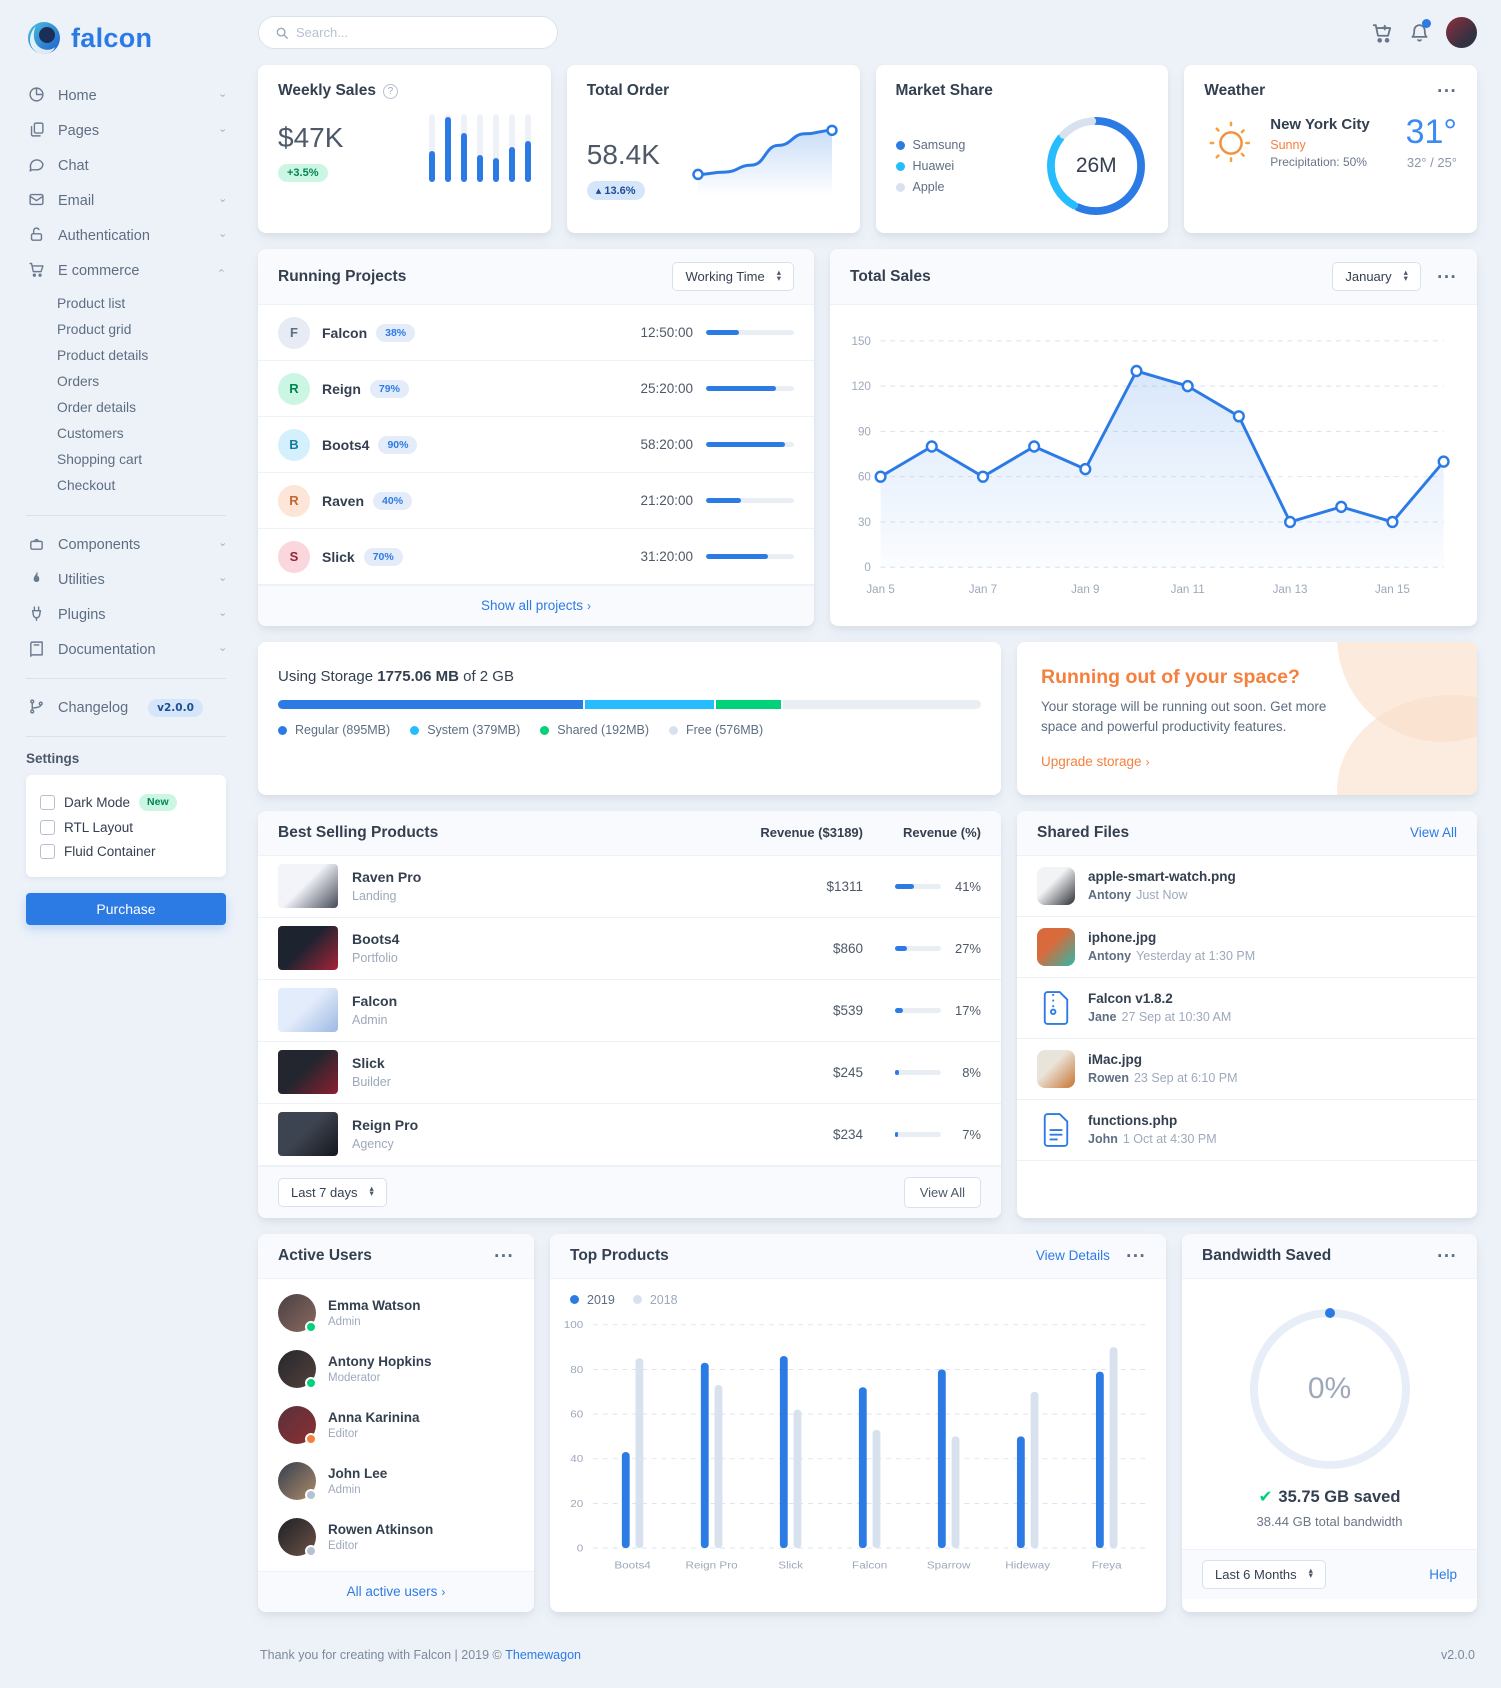  What do you see at coordinates (867, 39) in the screenshot?
I see `top-bar` at bounding box center [867, 39].